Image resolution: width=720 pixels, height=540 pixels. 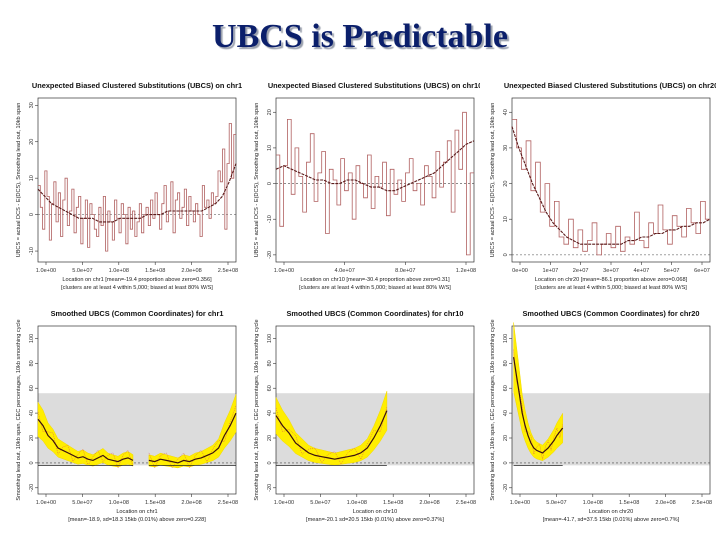 What do you see at coordinates (581, 271) in the screenshot?
I see `x-tick-label: 2e+07` at bounding box center [581, 271].